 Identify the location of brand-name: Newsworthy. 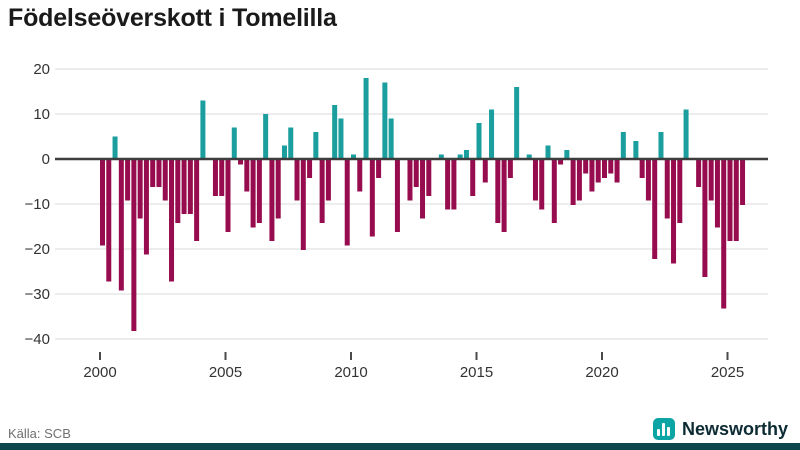
(734, 428).